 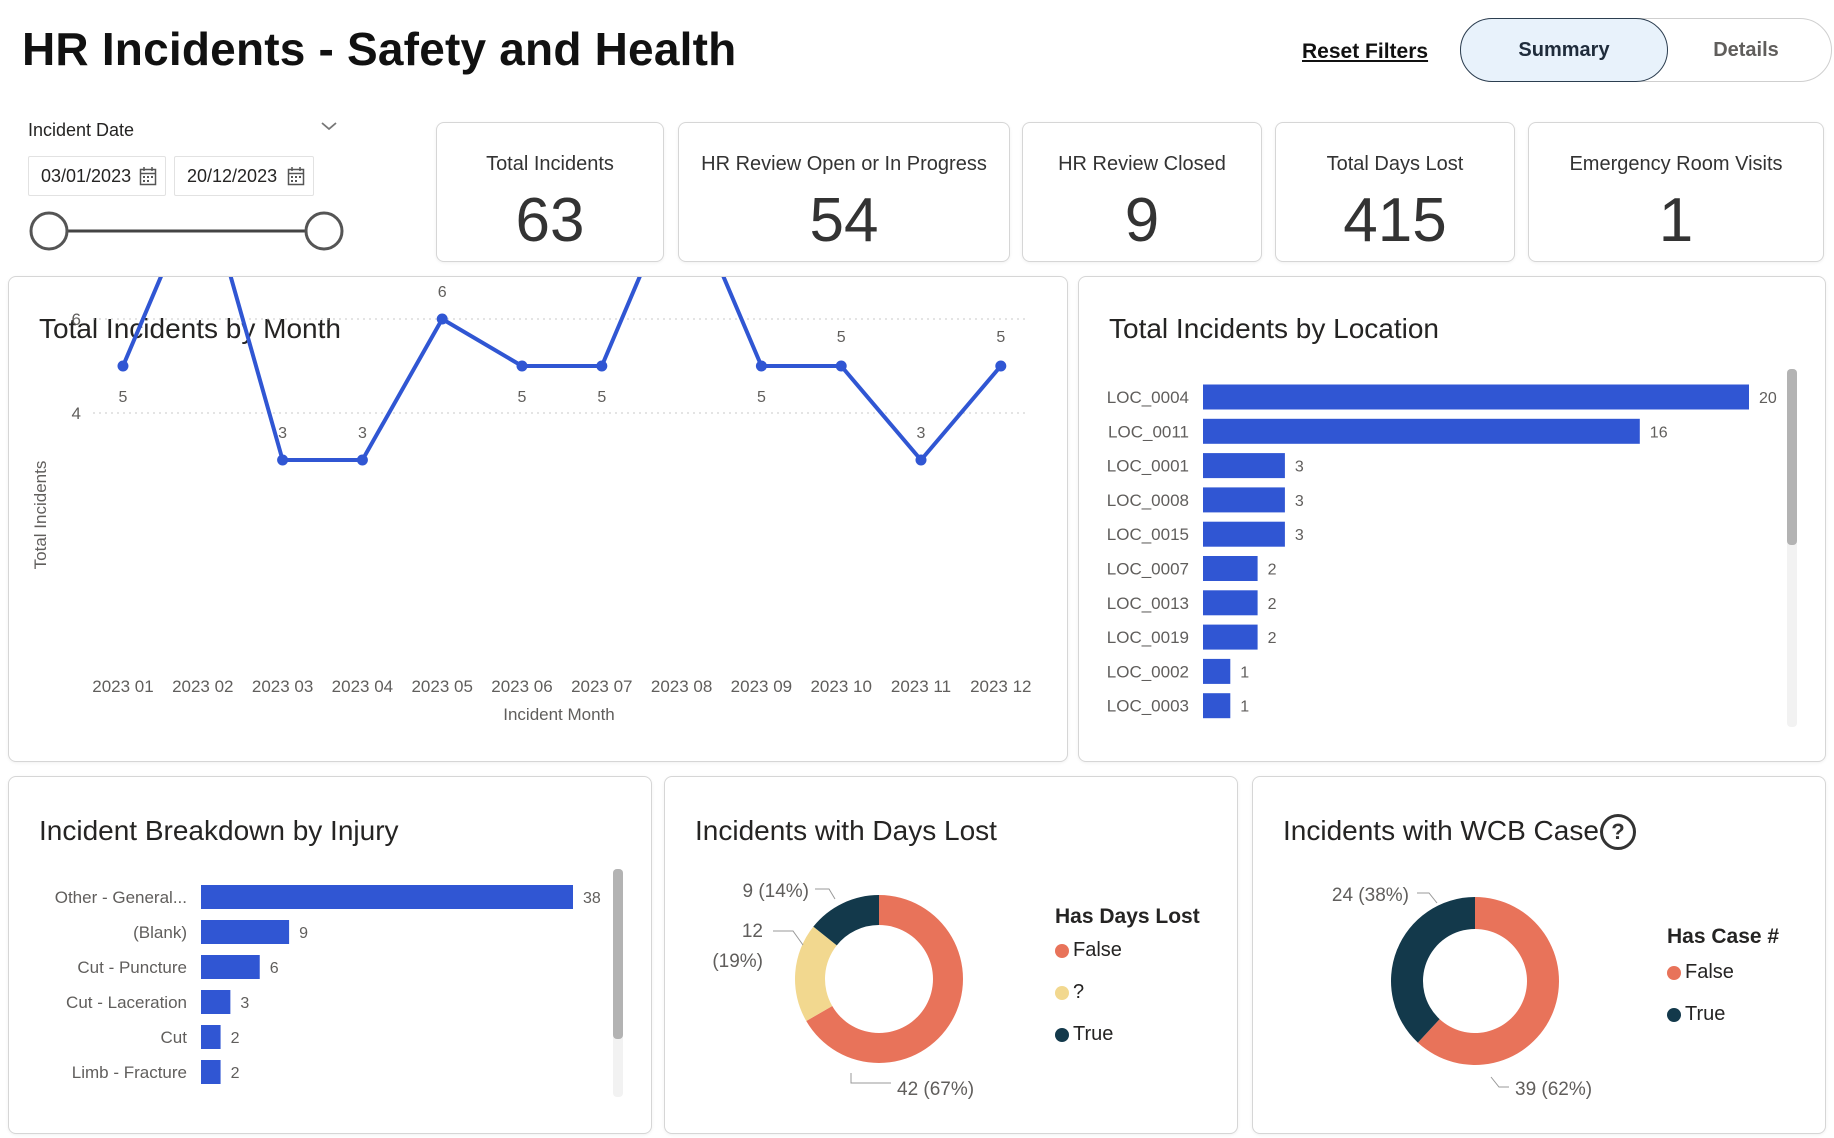 What do you see at coordinates (1148, 397) in the screenshot?
I see `category-label: LOC_0004` at bounding box center [1148, 397].